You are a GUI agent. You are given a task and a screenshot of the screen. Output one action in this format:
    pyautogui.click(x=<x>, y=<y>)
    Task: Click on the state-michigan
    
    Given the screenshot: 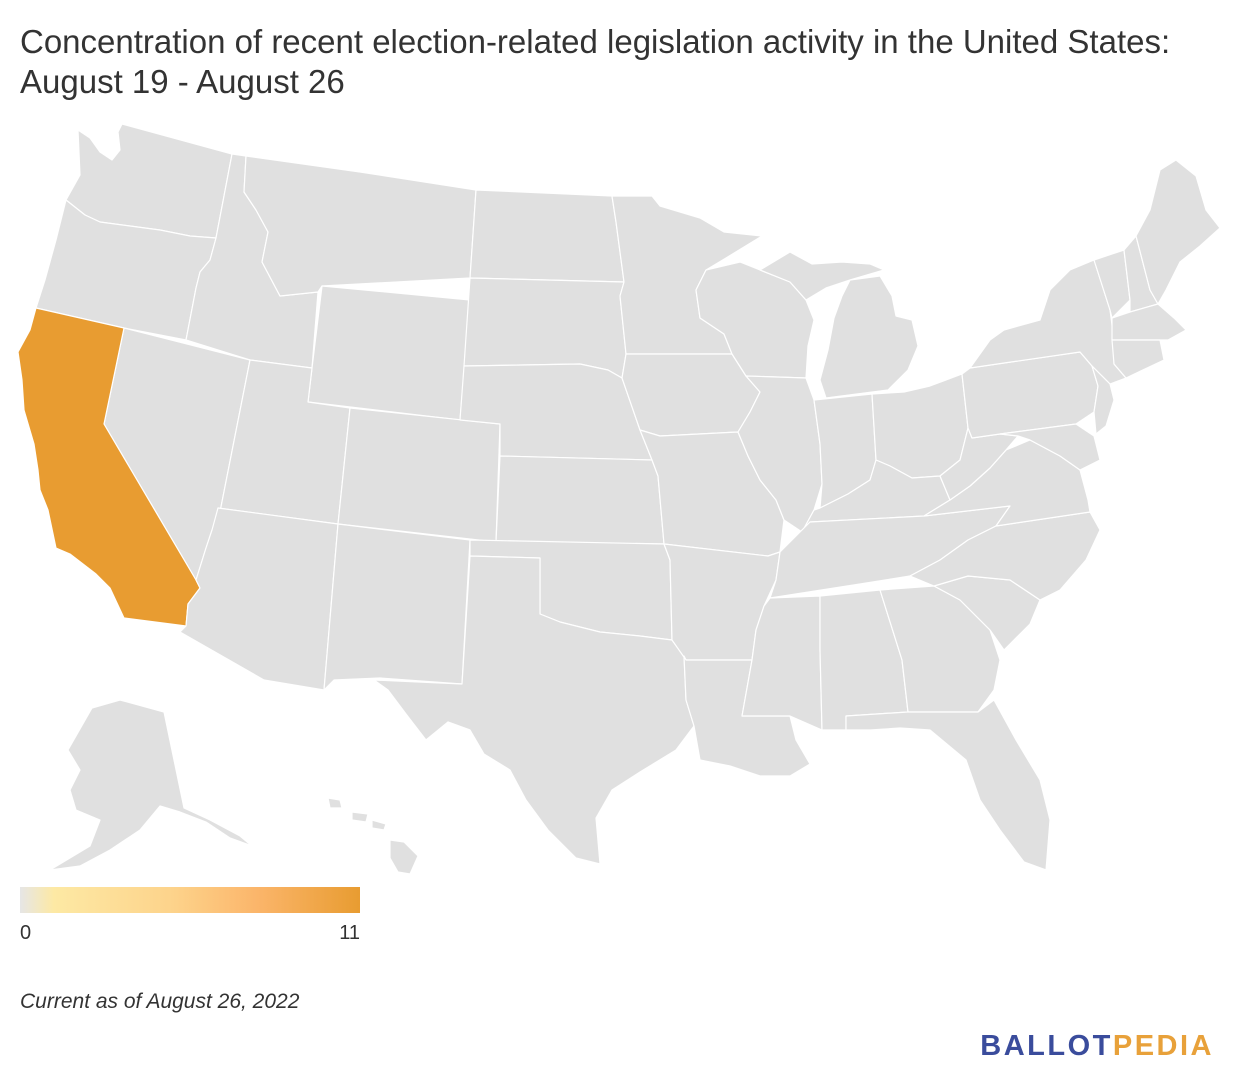 What is the action you would take?
    pyautogui.click(x=869, y=337)
    